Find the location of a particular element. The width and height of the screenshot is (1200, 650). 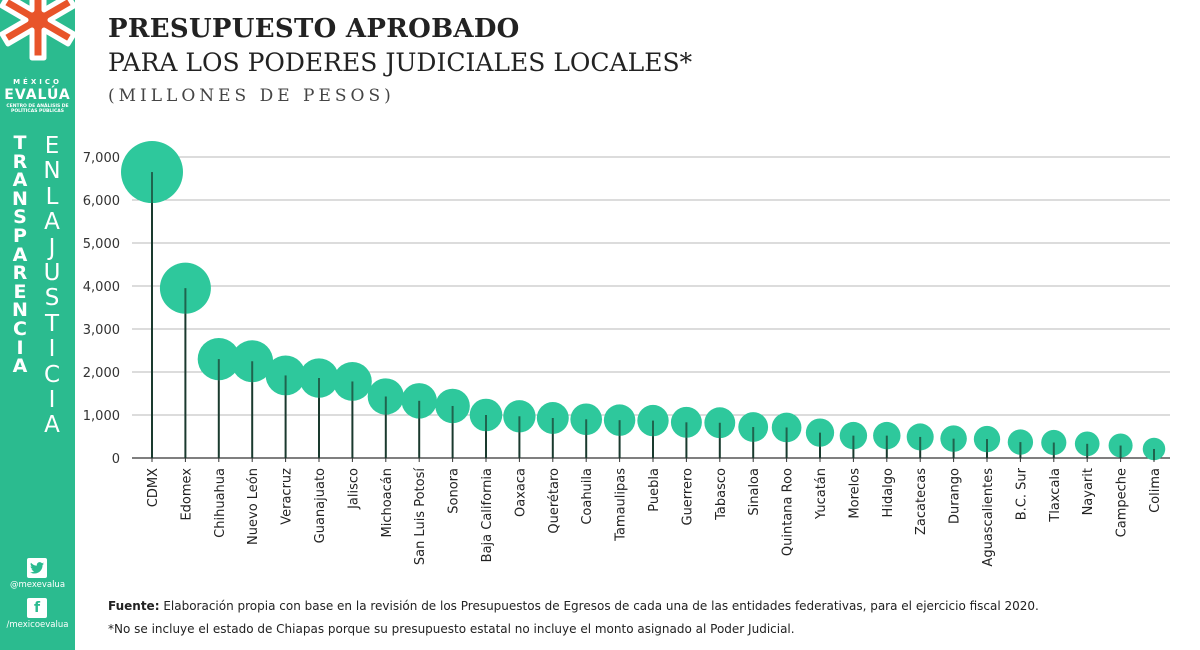

x-tick-label: Jalisco is located at coordinates (353, 489).